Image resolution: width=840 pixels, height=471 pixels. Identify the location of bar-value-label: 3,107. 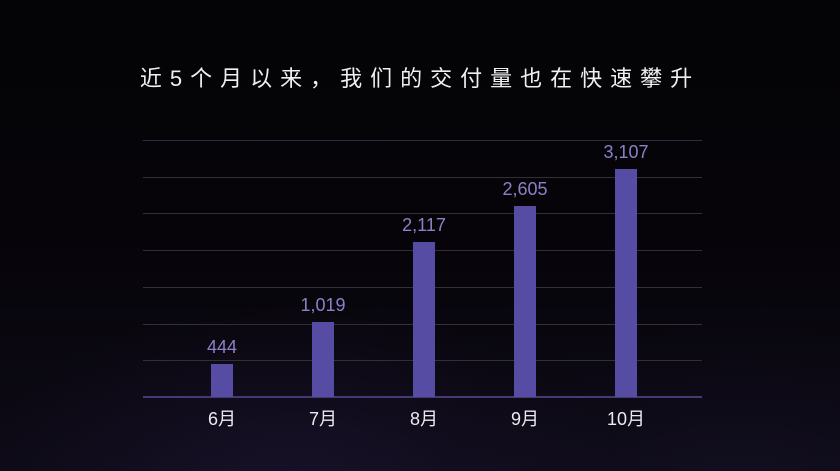
(626, 151).